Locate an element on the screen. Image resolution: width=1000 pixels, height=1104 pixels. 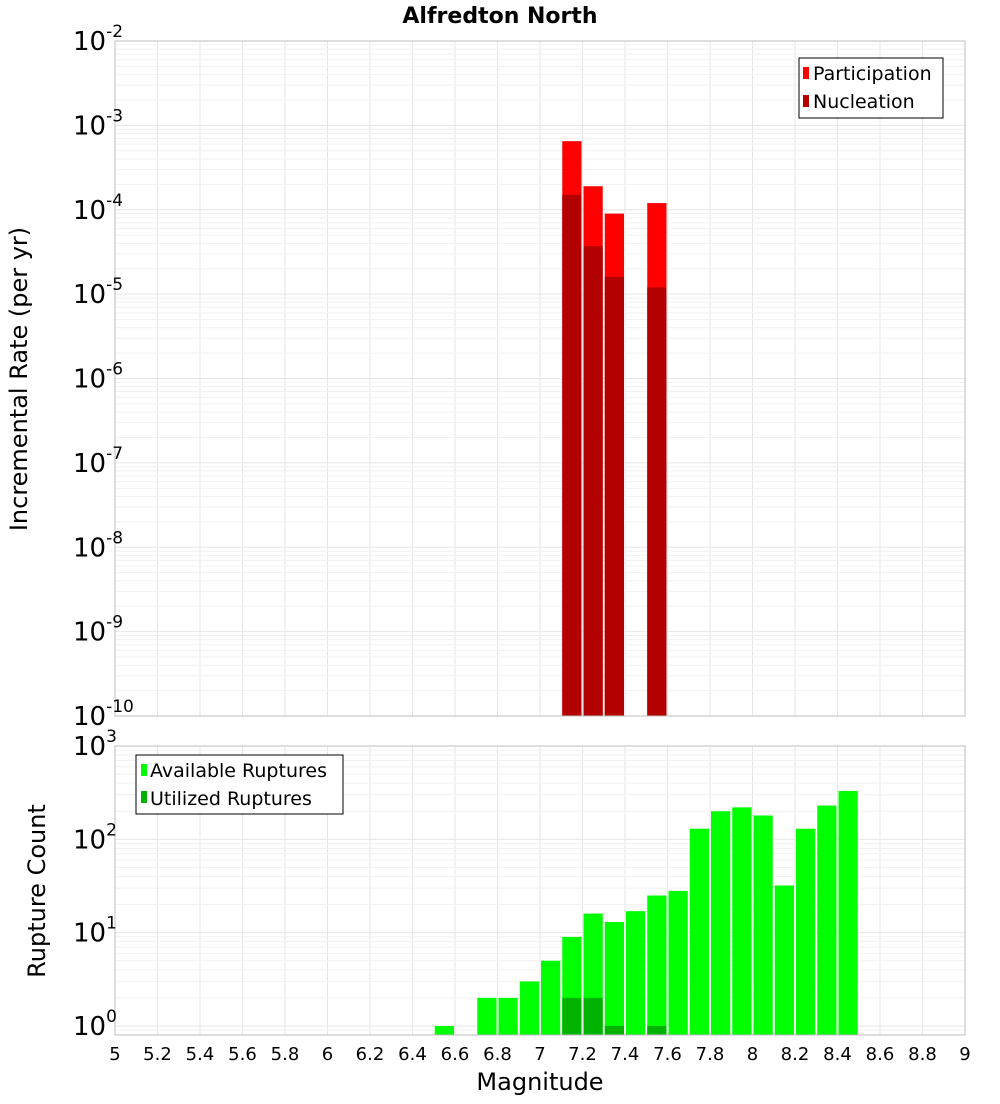
x-tick-label: 7.8 is located at coordinates (710, 1054).